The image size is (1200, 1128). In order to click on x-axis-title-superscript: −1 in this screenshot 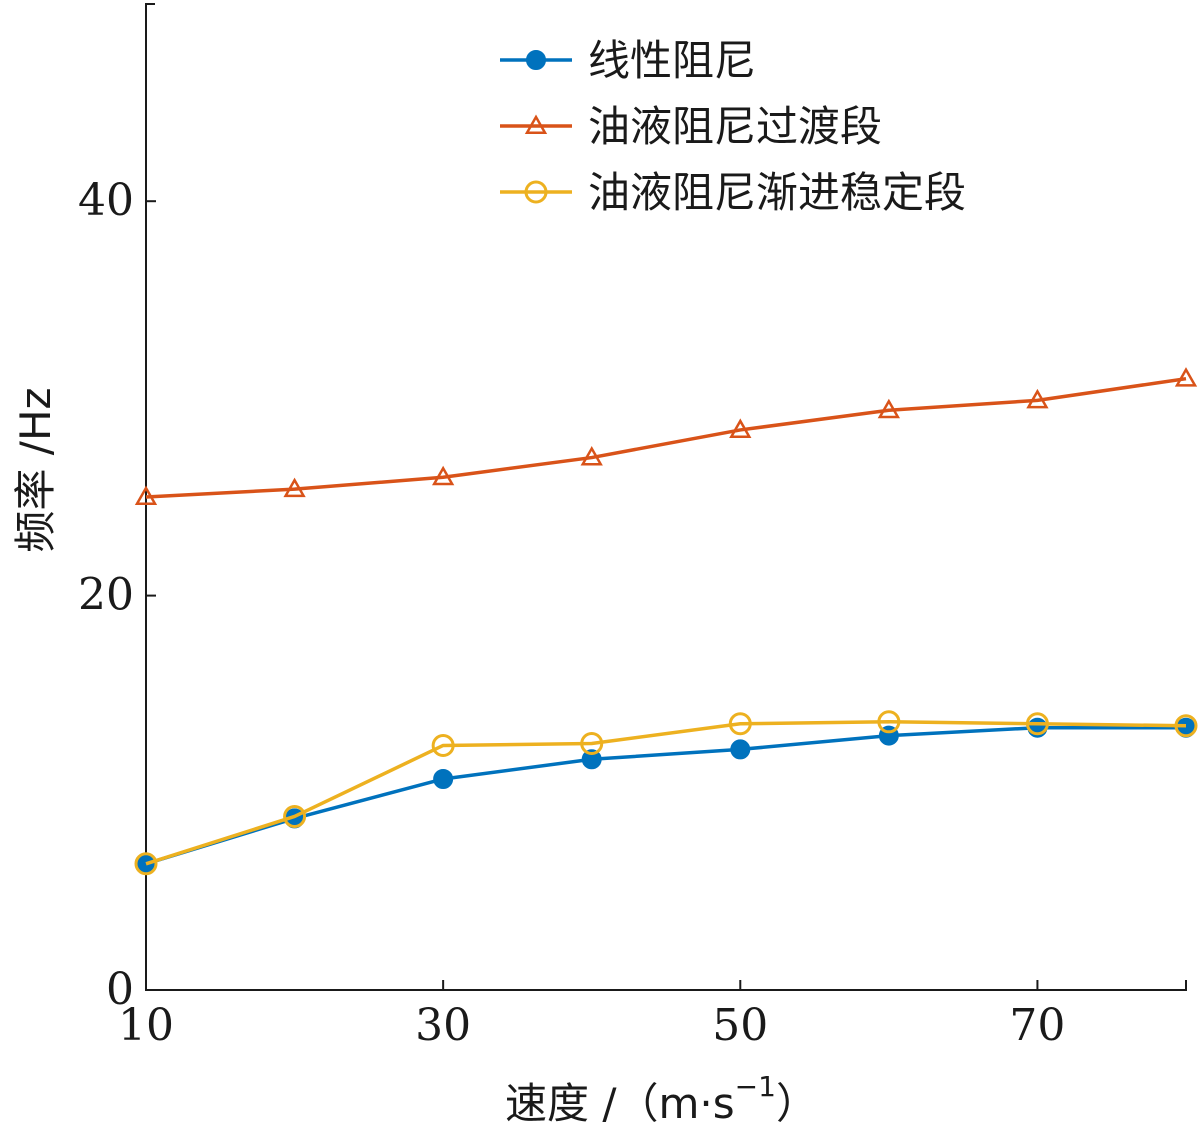, I will do `click(755, 1086)`.